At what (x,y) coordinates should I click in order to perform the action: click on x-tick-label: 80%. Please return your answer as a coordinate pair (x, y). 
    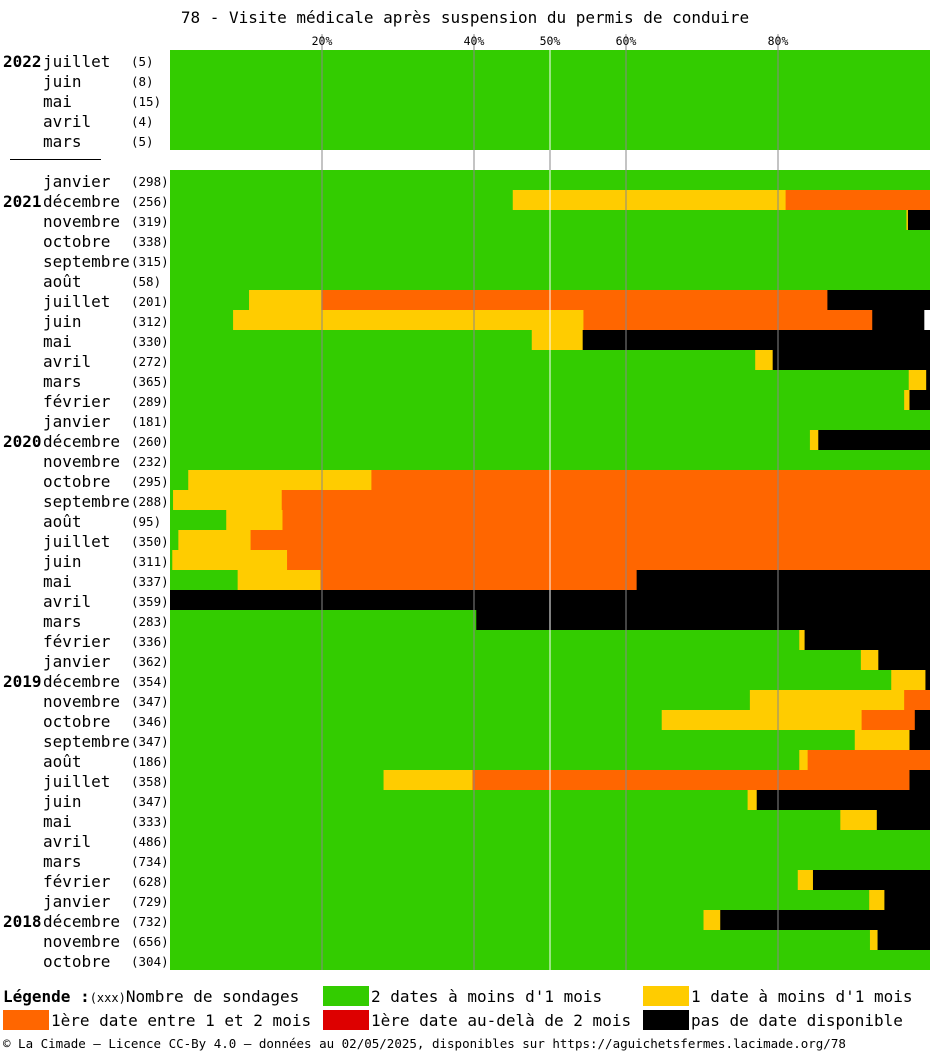
    Looking at the image, I should click on (778, 41).